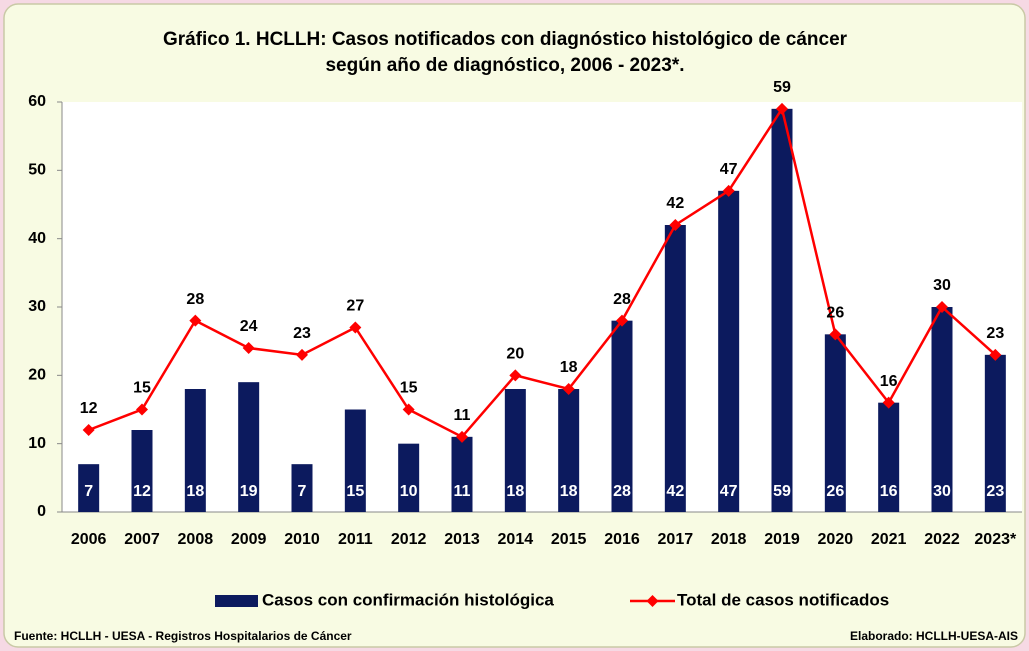  Describe the element at coordinates (836, 539) in the screenshot. I see `x-tick-label: 2020` at that location.